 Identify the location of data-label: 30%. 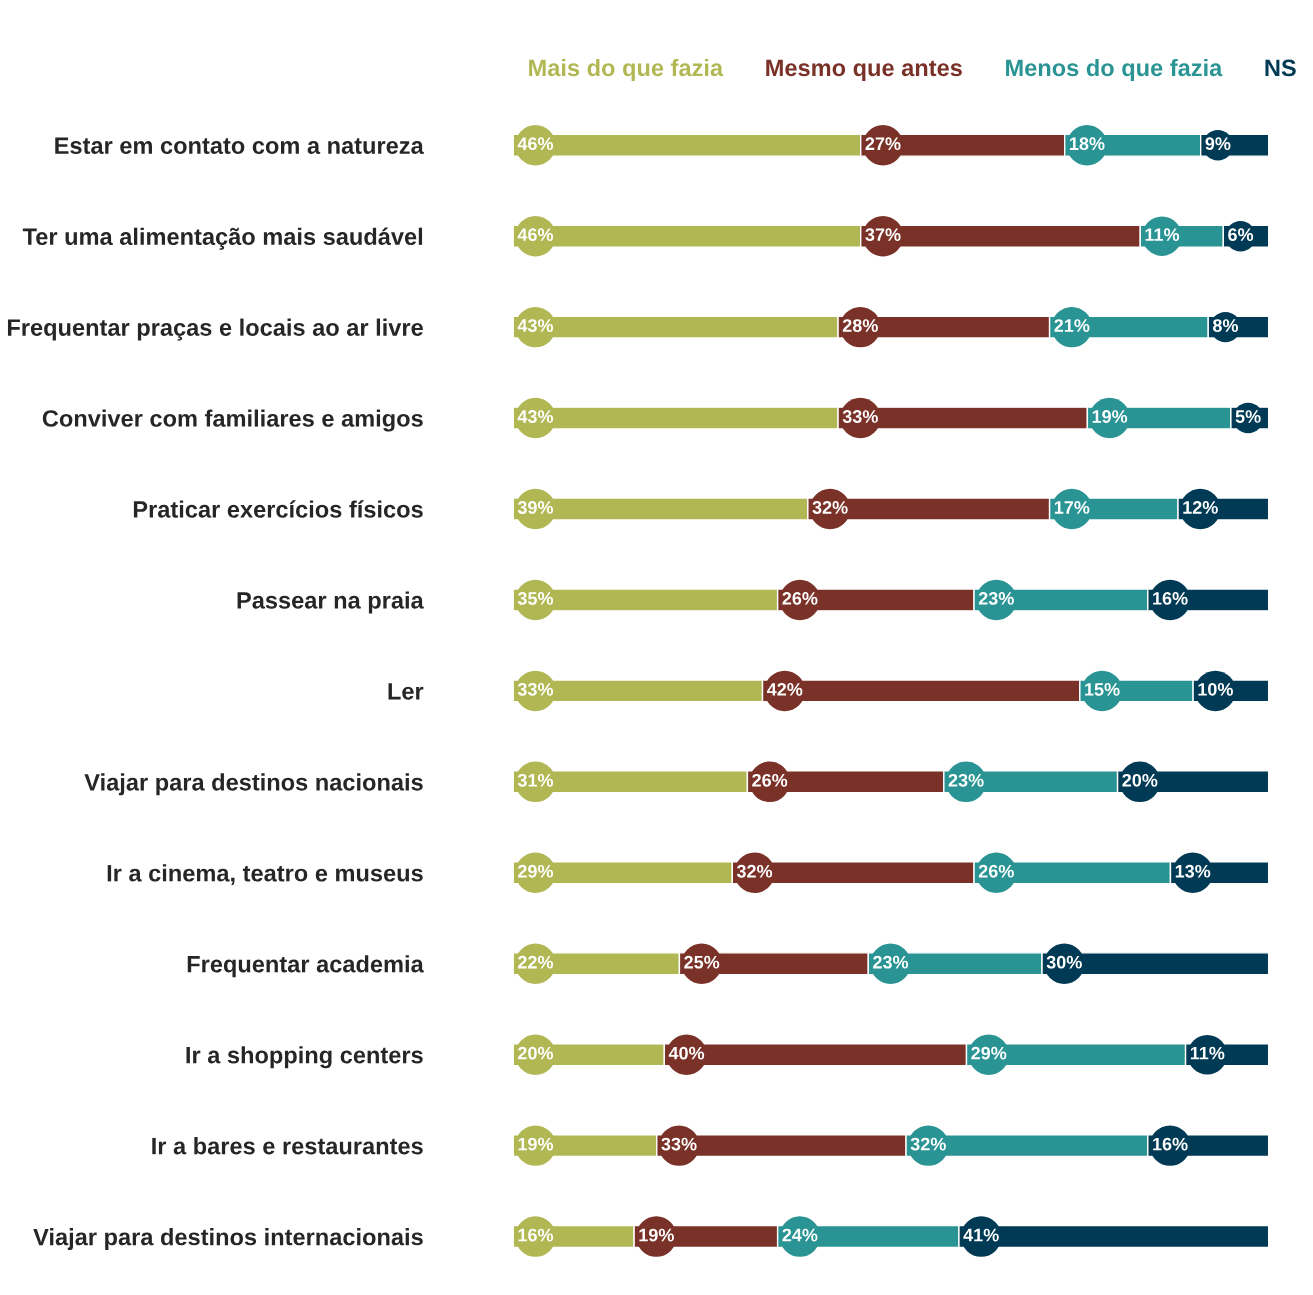
(1064, 962).